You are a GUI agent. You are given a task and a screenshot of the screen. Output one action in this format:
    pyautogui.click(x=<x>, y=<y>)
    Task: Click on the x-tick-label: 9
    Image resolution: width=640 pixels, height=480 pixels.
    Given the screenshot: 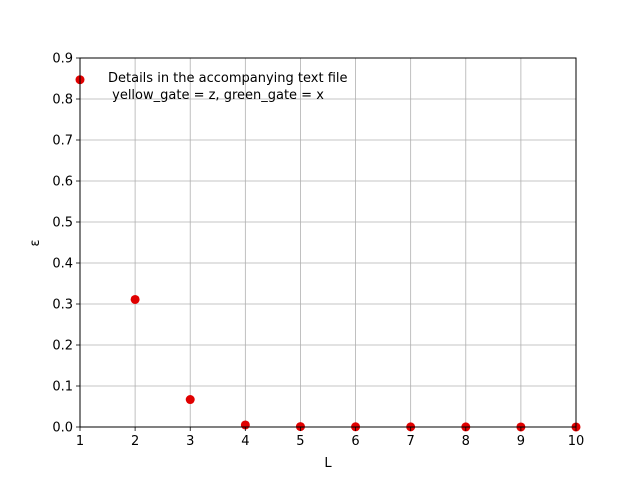 What is the action you would take?
    pyautogui.click(x=521, y=441)
    